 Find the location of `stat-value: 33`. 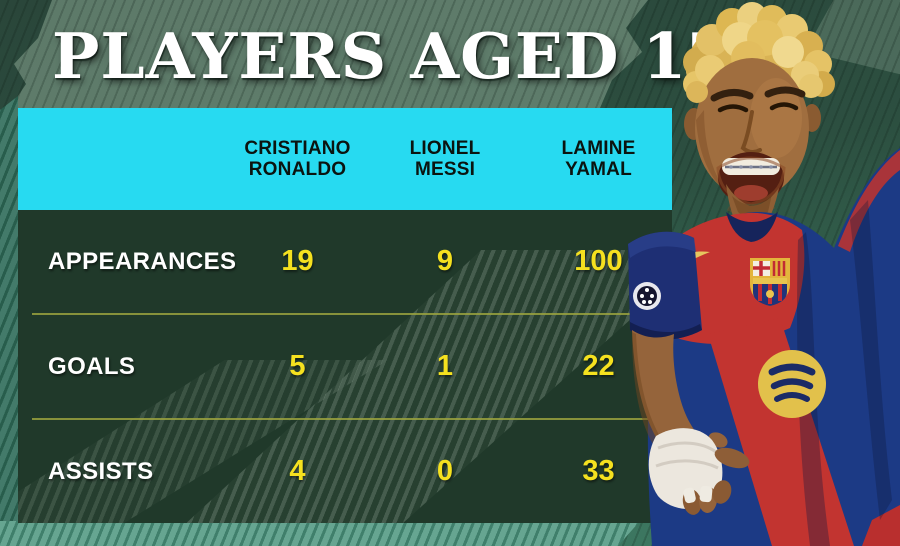

stat-value: 33 is located at coordinates (598, 471).